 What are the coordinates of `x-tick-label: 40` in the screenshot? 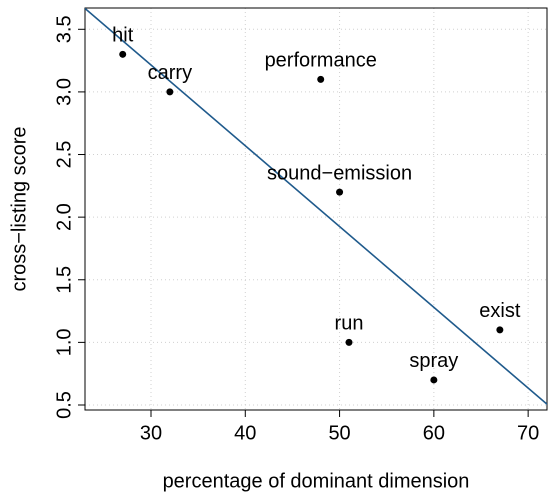 It's located at (245, 433).